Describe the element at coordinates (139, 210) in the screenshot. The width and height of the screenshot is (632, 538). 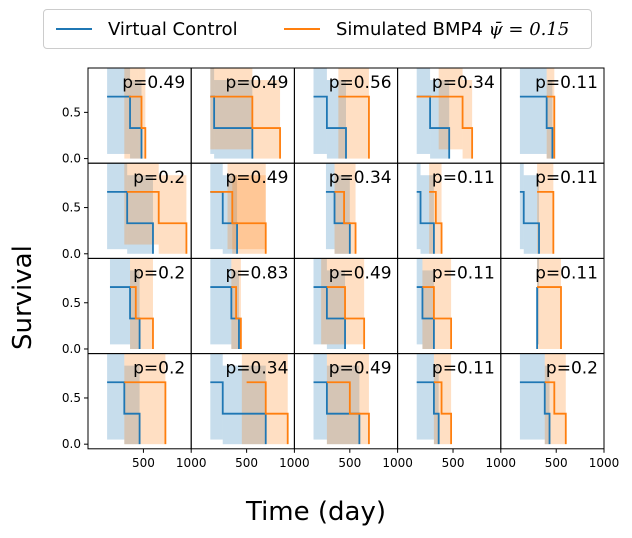
I see `panel-6: p=0.2` at that location.